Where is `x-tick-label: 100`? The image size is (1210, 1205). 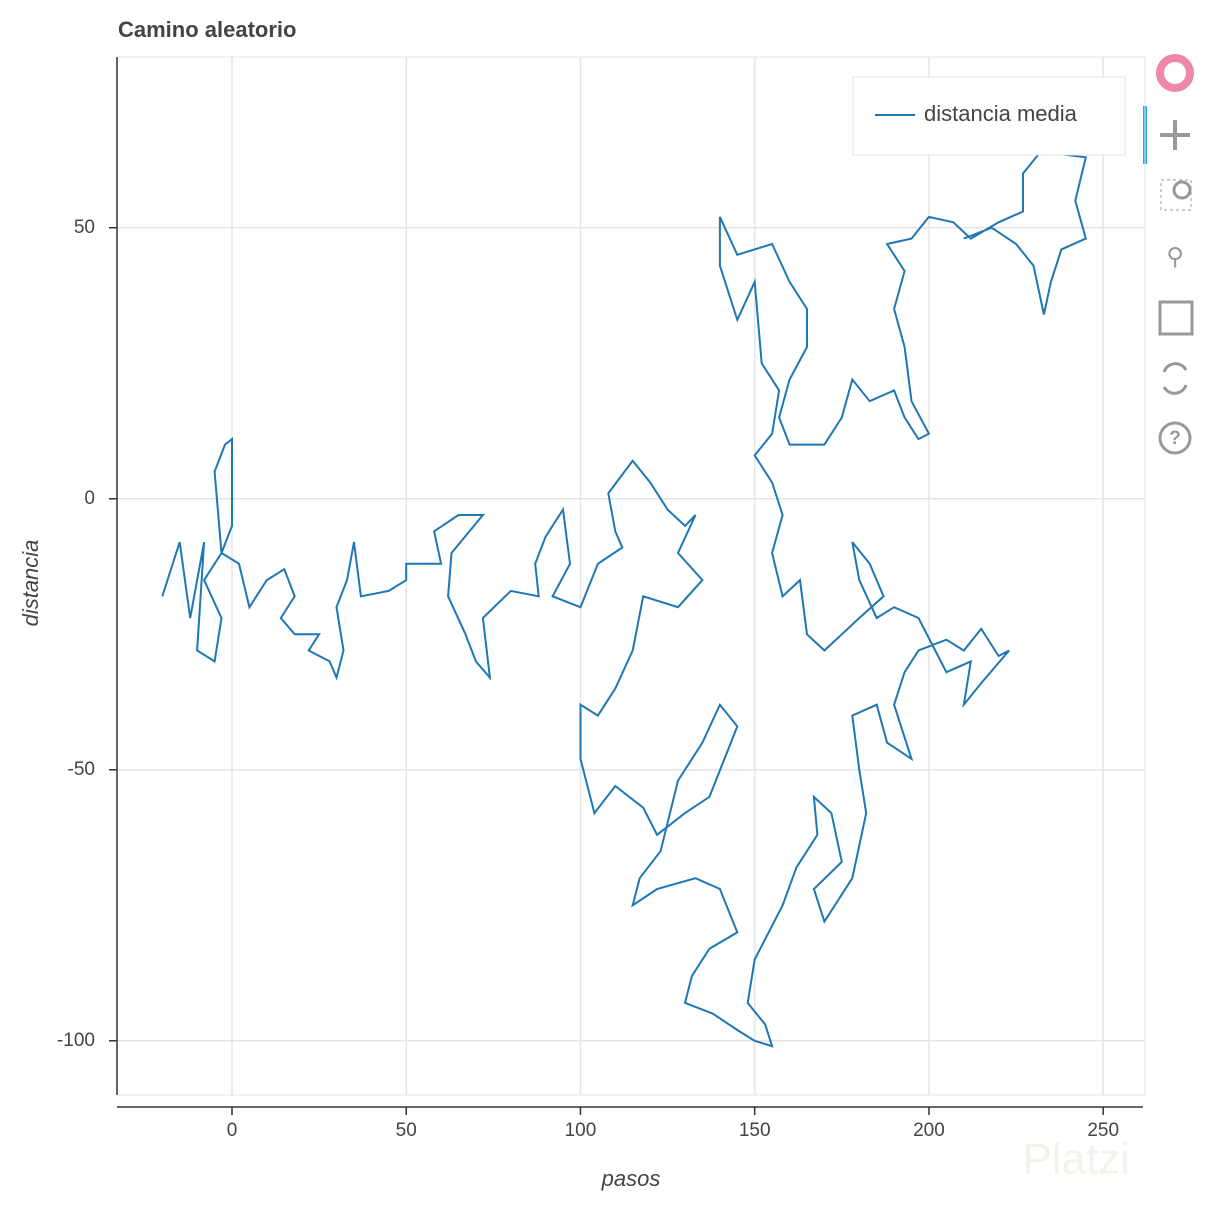
x-tick-label: 100 is located at coordinates (581, 1130).